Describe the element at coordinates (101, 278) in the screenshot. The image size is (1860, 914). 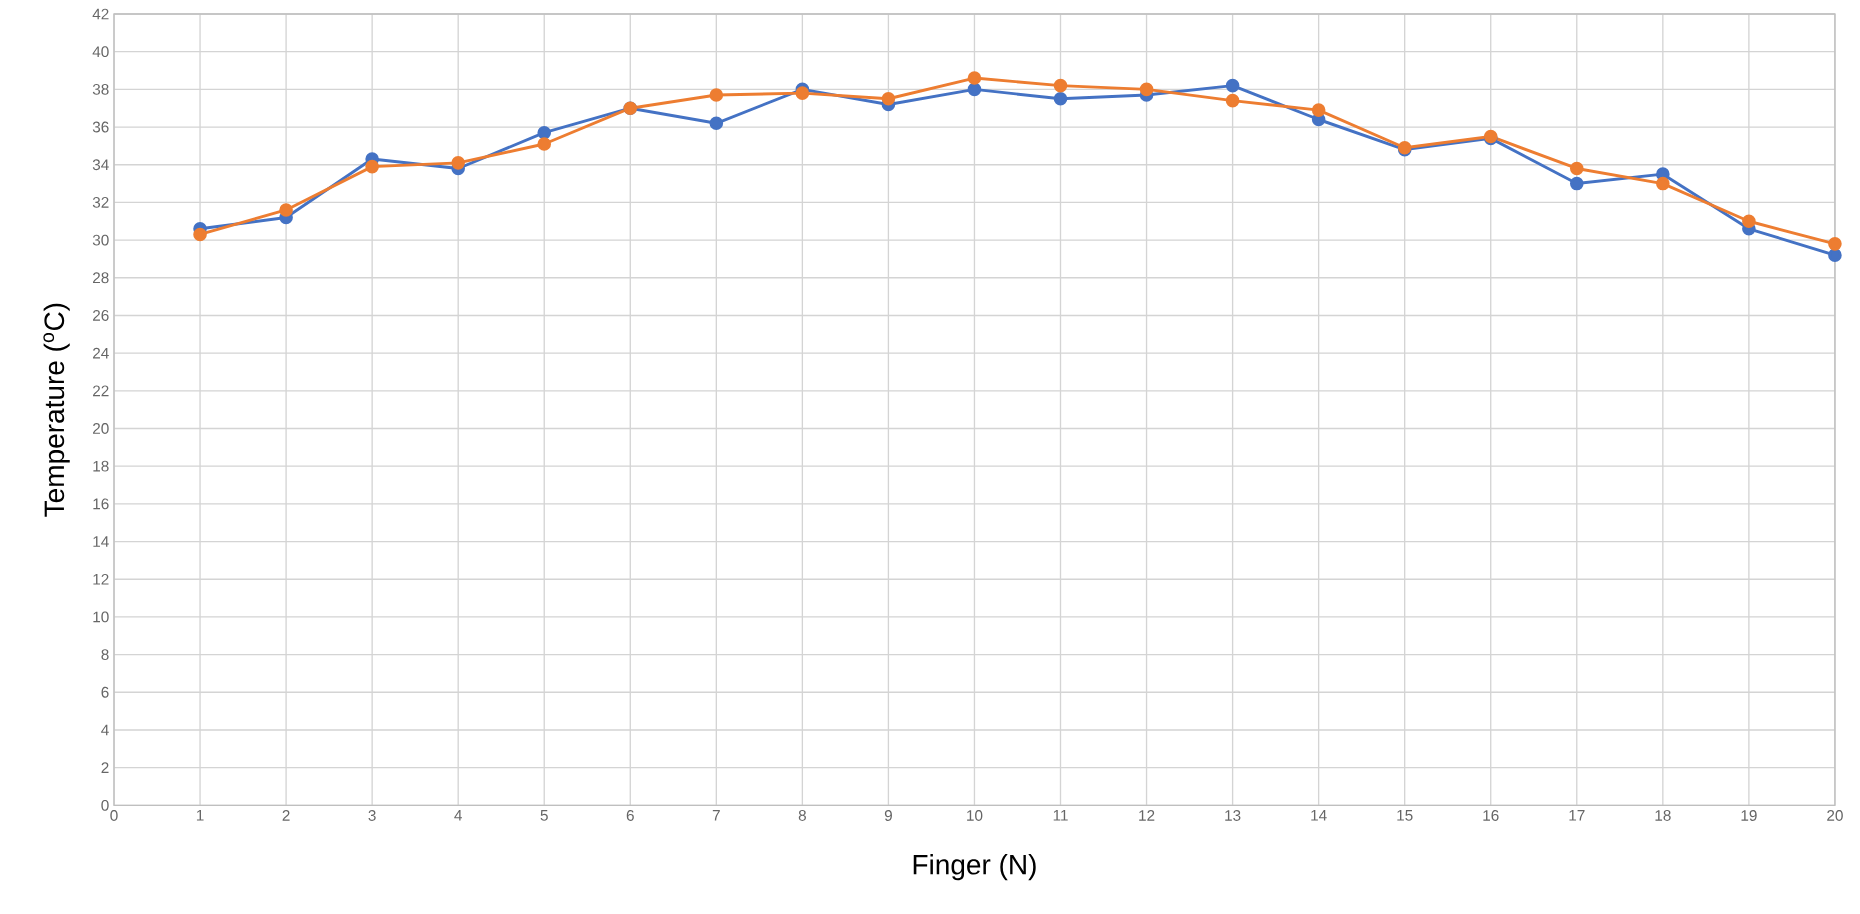
I see `y-tick-label: 28` at that location.